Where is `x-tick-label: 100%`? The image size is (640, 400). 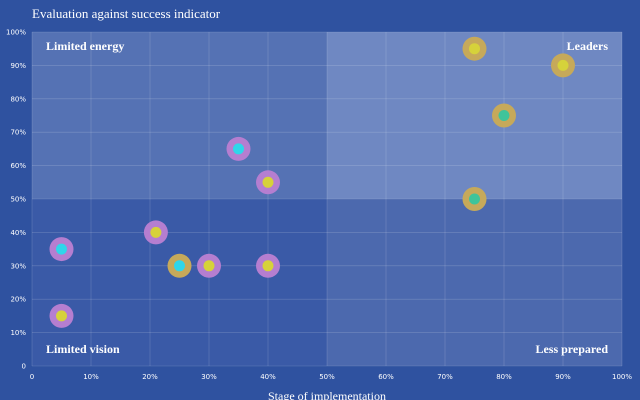
x-tick-label: 100% is located at coordinates (622, 377).